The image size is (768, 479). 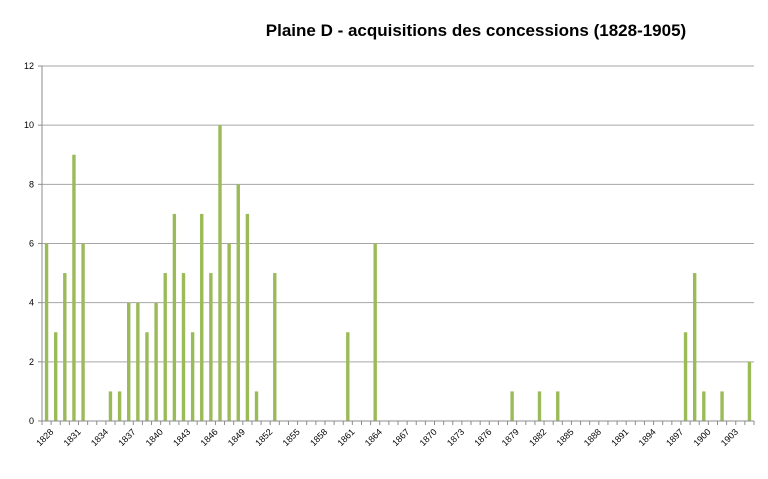 I want to click on ytick-label-2: 2, so click(x=31, y=362).